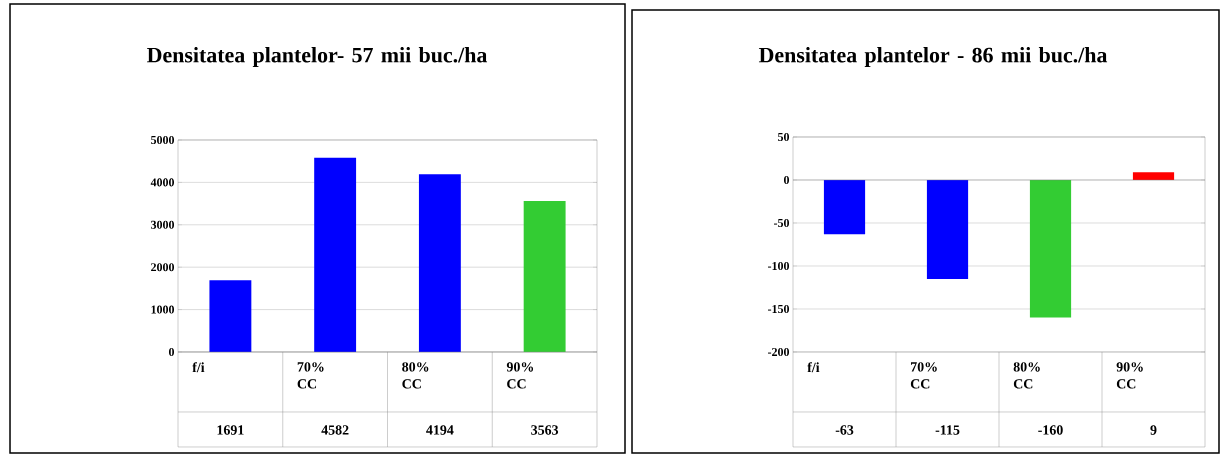  I want to click on y-tick-label: 50, so click(784, 137).